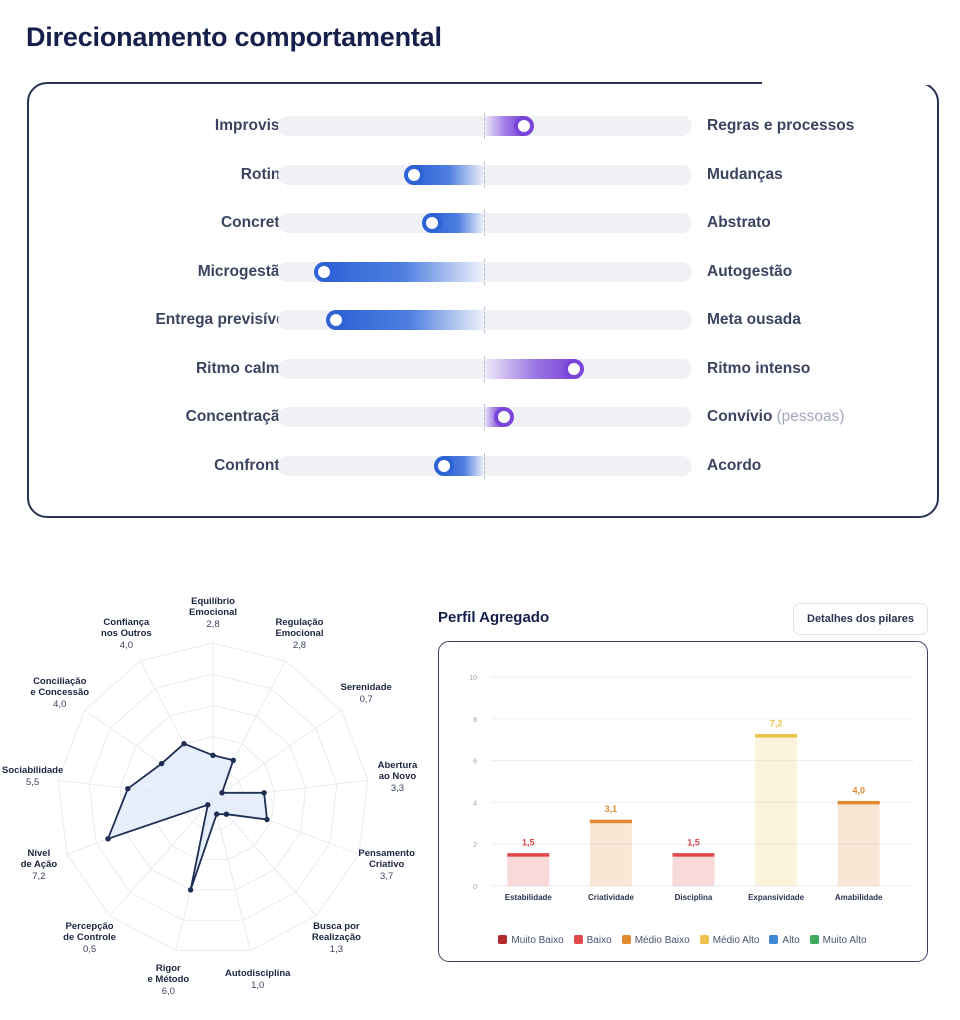  I want to click on radar-axis-name: Abertura, so click(397, 765).